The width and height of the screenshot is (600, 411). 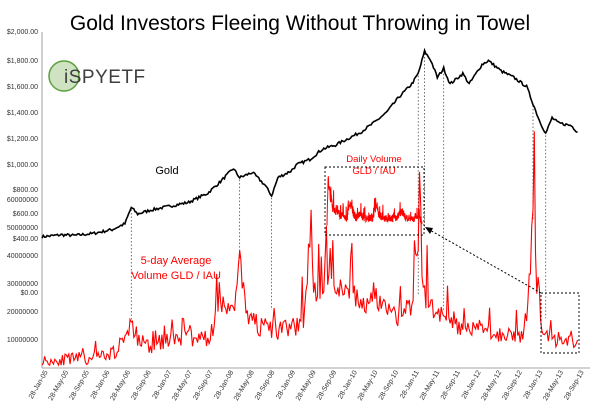 I want to click on y-tick-price: $1,000.00, so click(x=22, y=165).